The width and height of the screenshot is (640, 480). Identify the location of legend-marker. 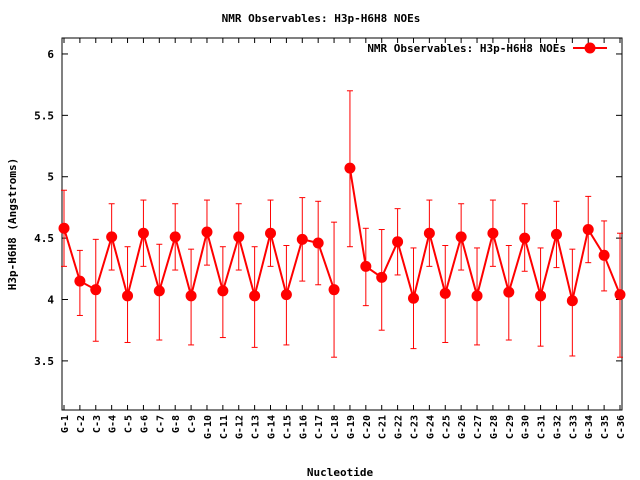
(590, 48).